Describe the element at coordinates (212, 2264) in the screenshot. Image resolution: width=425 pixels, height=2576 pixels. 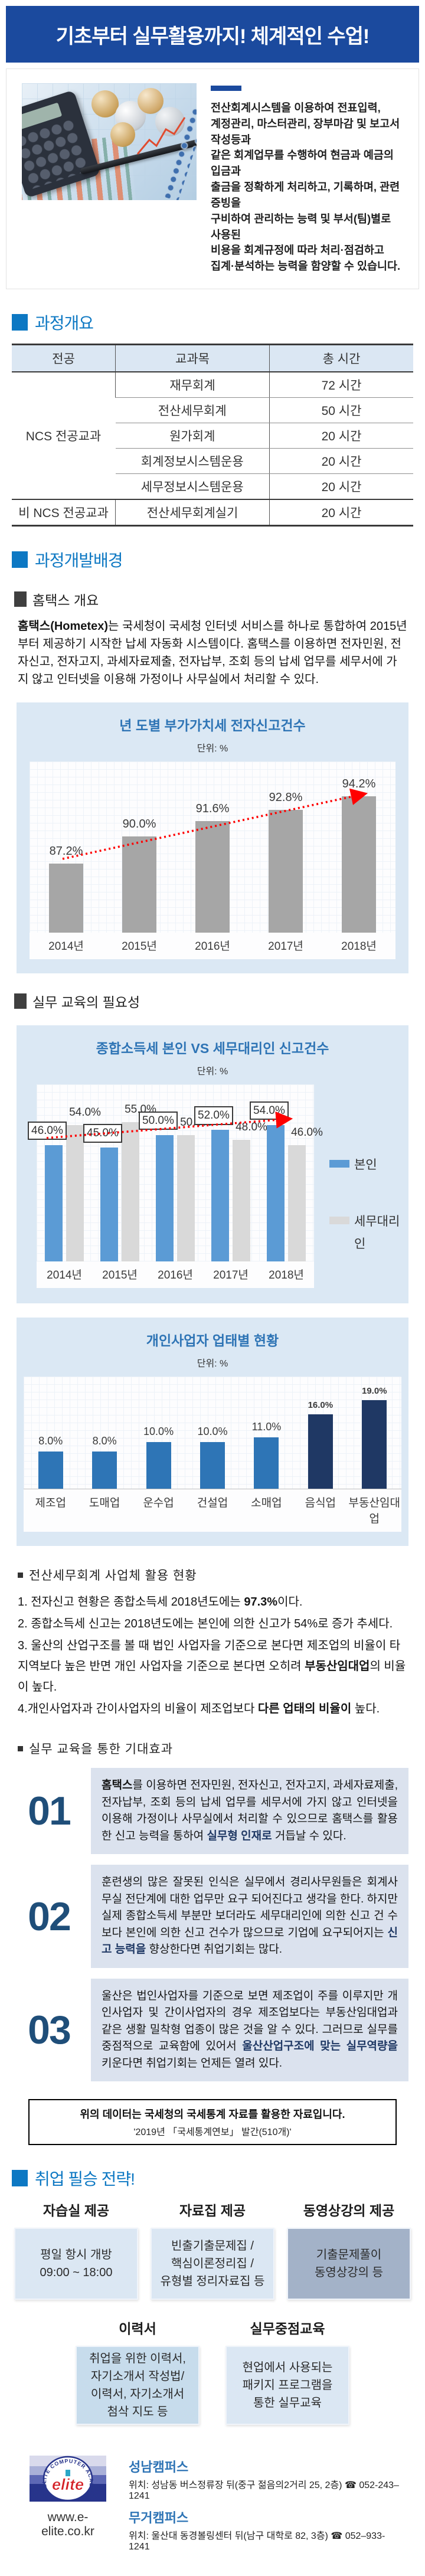
I see `card-body: 빈출기출문제집 / 핵심이론정리집 / 유형별 정리자료집 등` at that location.